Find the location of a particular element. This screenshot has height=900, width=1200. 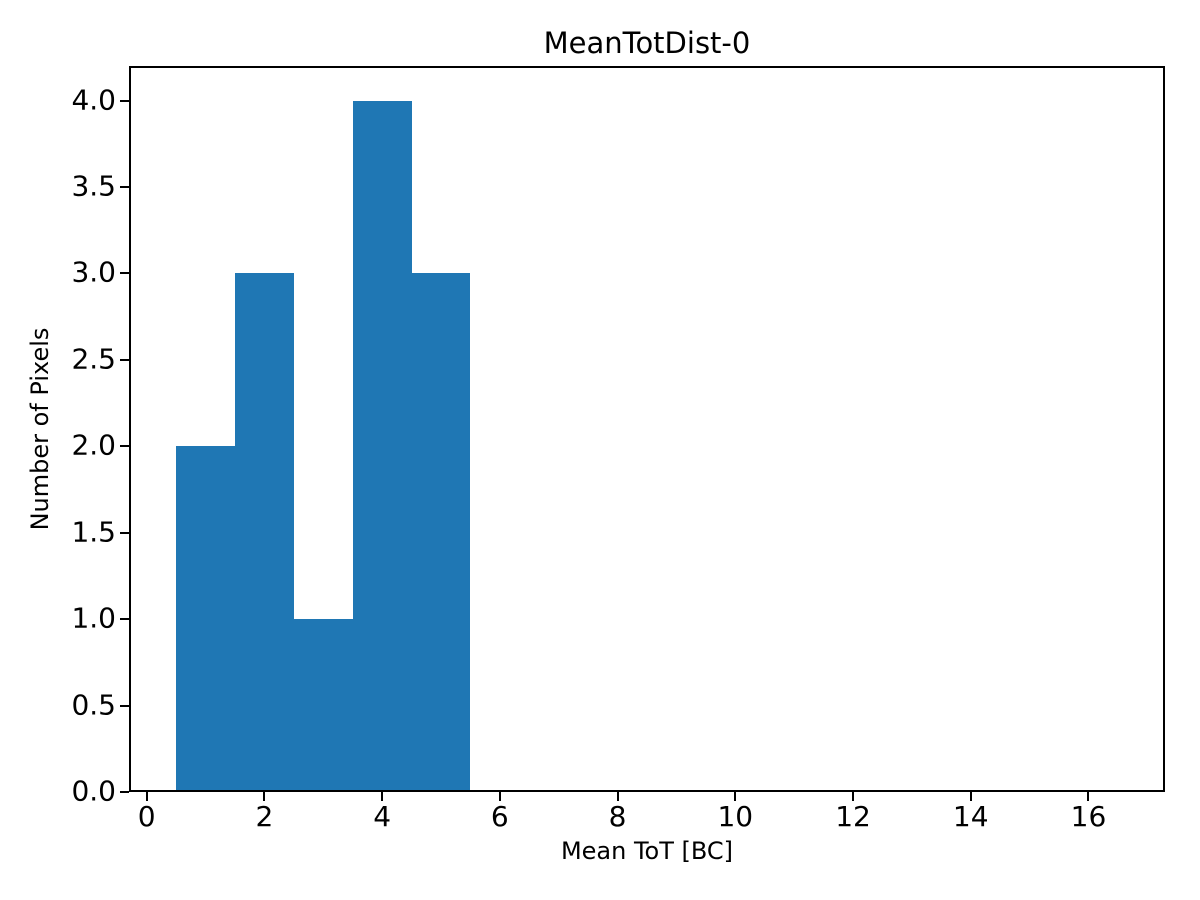

x-tick-label: 0 is located at coordinates (146, 816).